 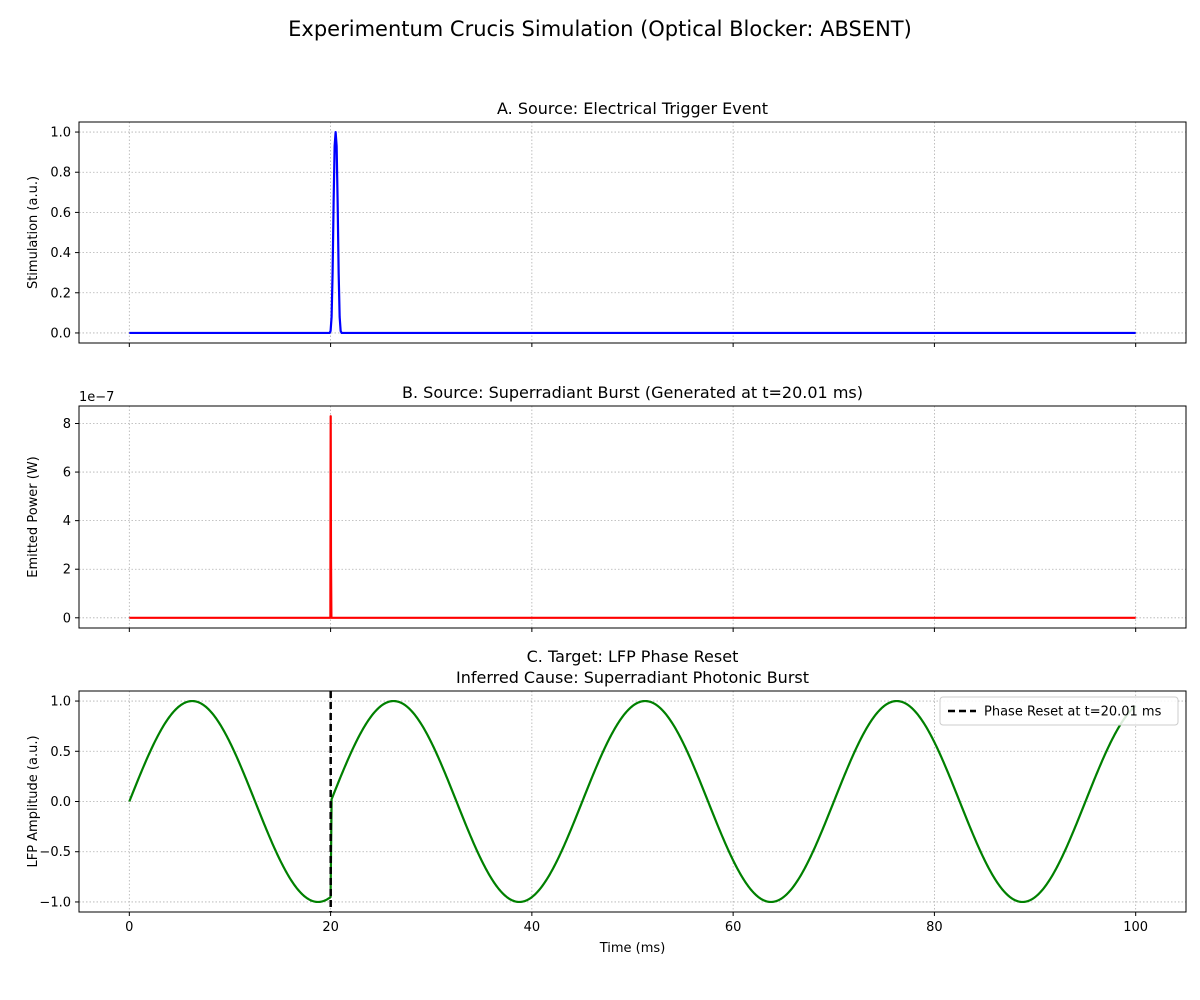 I want to click on x-tick-label: 0, so click(x=129, y=927).